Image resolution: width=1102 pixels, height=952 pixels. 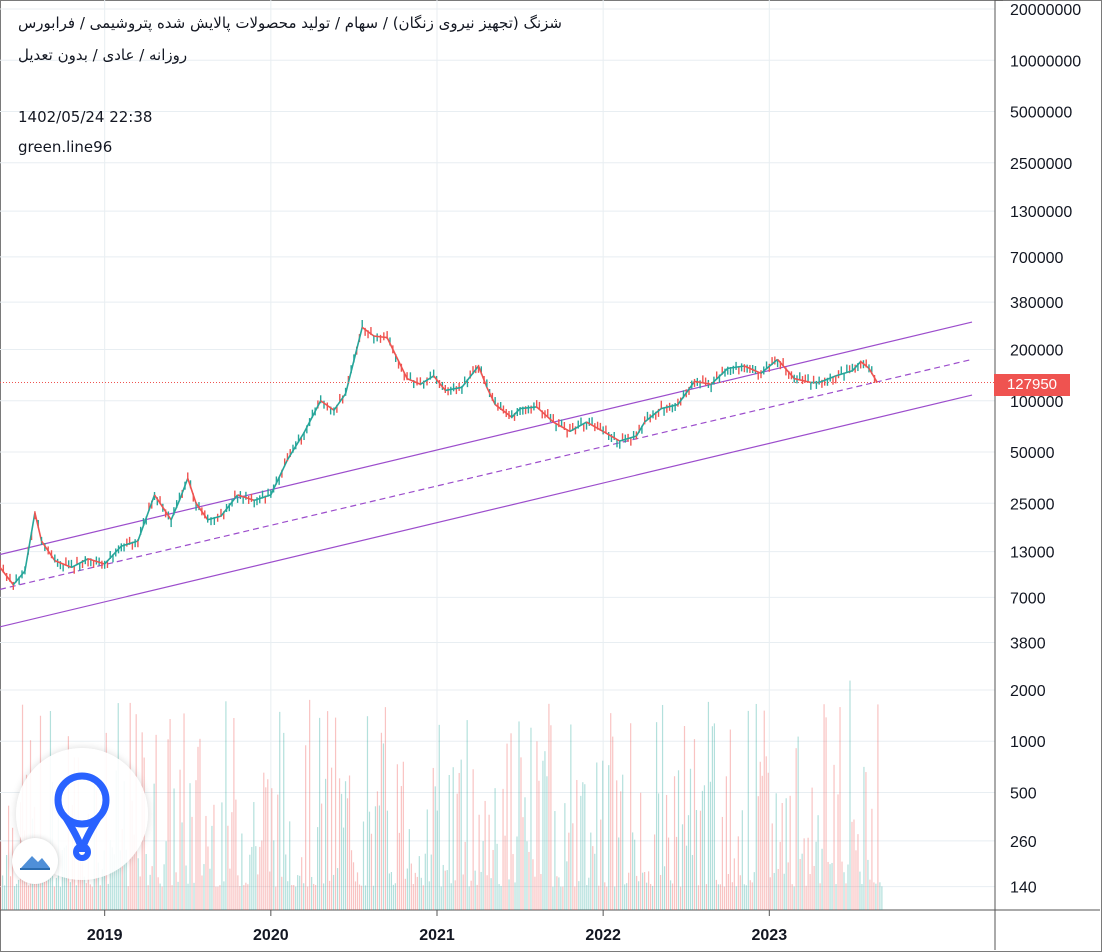 What do you see at coordinates (1023, 793) in the screenshot?
I see `y-tick-label: 500` at bounding box center [1023, 793].